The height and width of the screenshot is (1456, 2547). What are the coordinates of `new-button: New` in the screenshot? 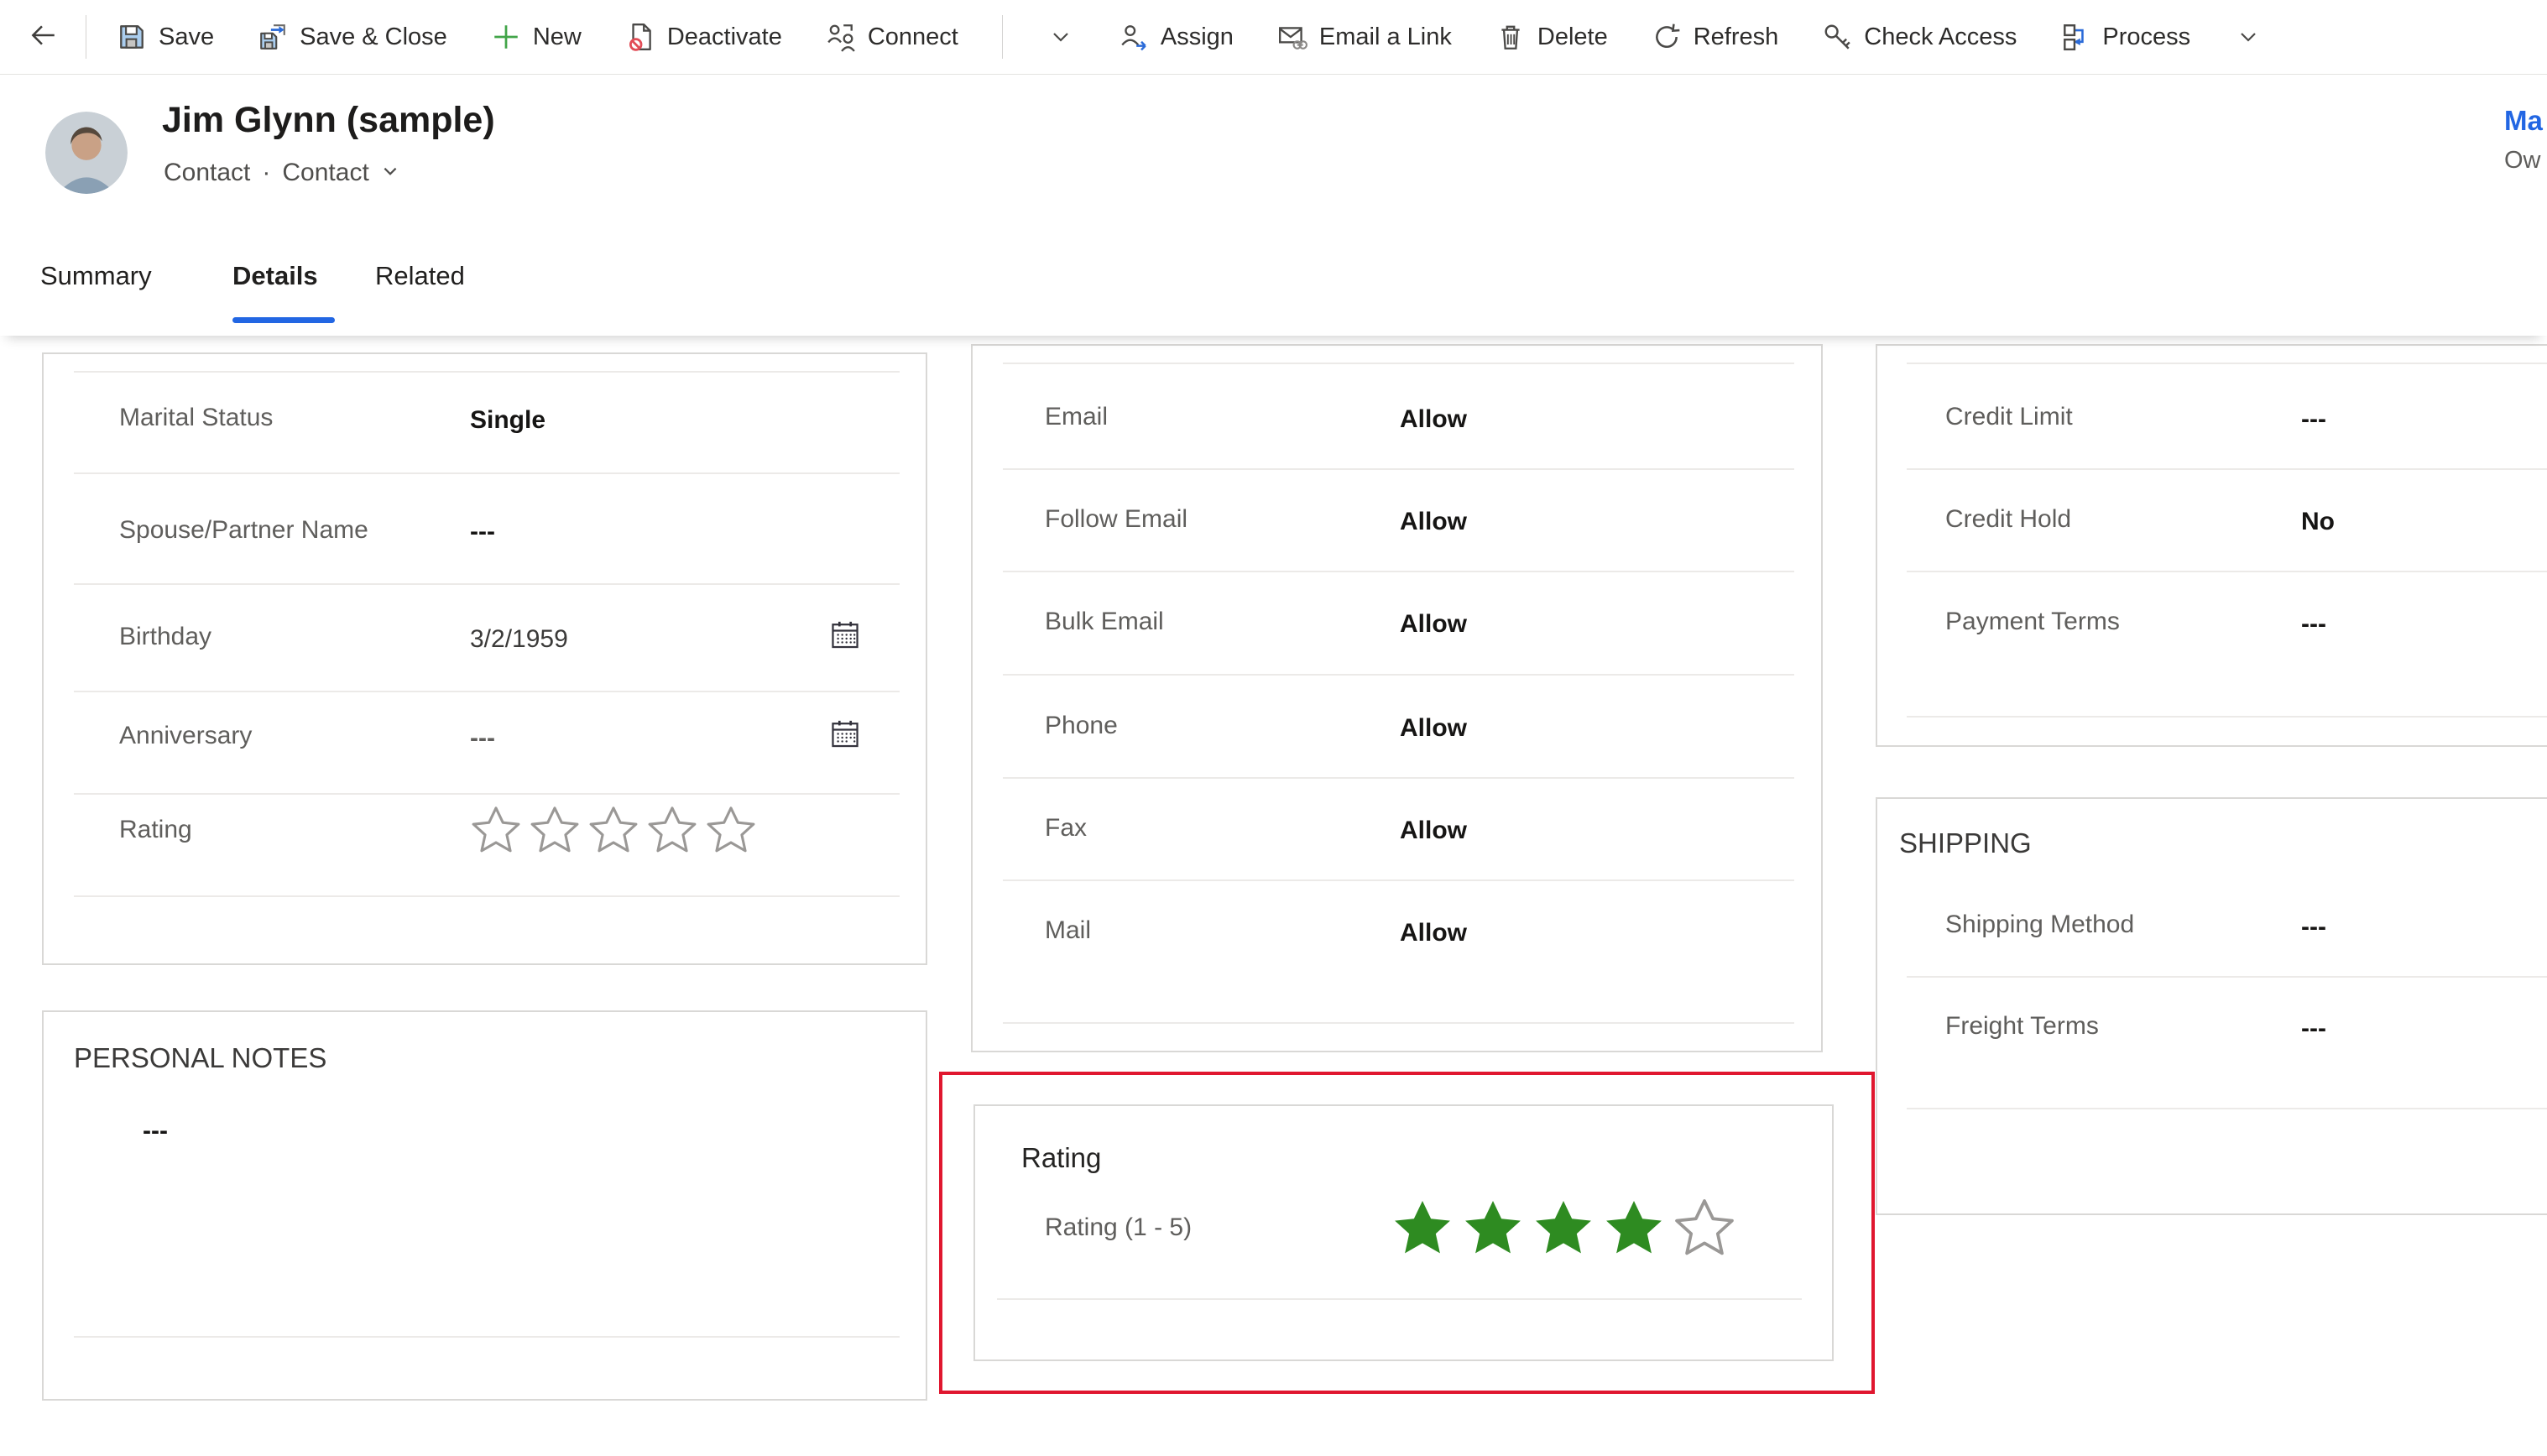 It's located at (536, 37).